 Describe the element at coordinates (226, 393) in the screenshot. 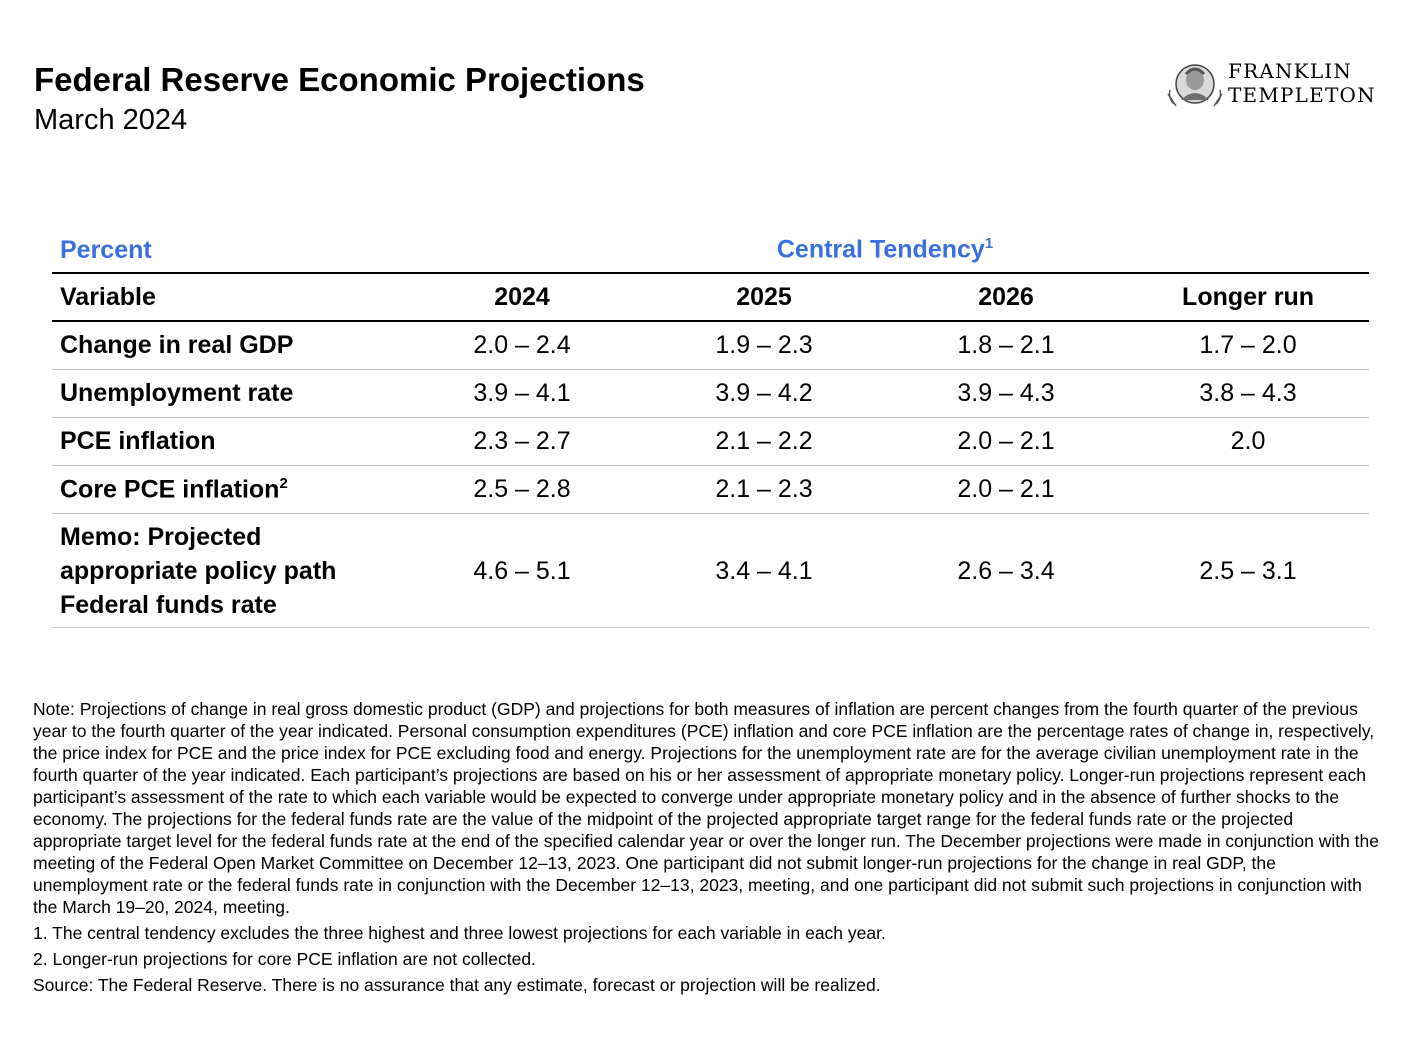

I see `row-label: Unemployment rate` at that location.